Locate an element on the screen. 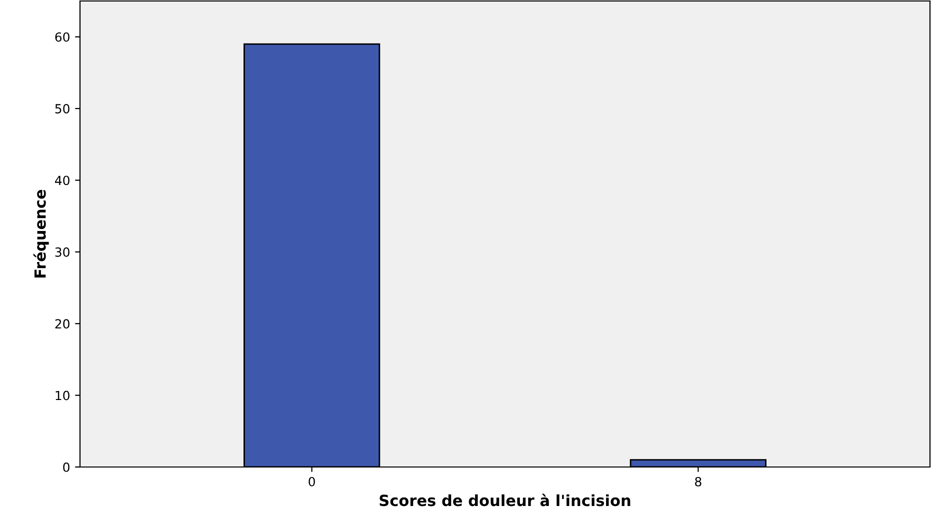  y-tick-label: 40 is located at coordinates (62, 181).